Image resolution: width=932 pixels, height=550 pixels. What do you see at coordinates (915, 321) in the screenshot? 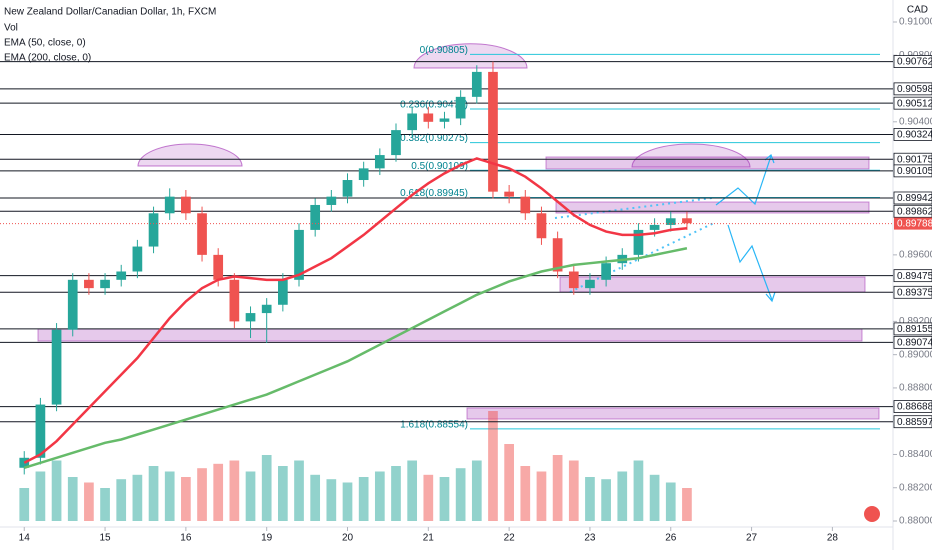
I see `y-tick-label: 0.89200` at bounding box center [915, 321].